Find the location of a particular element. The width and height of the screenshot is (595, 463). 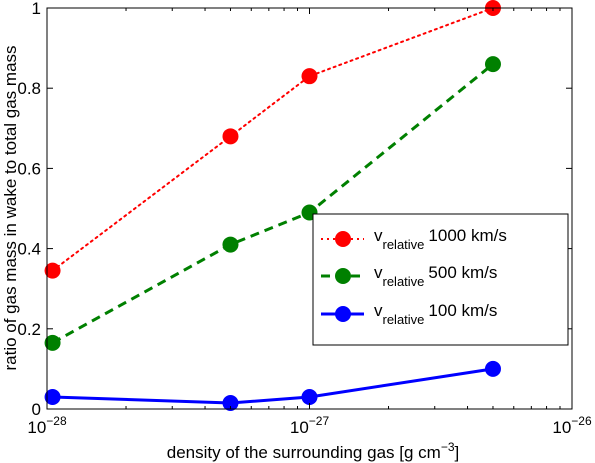

x-tick-label: 10−26 is located at coordinates (572, 425).